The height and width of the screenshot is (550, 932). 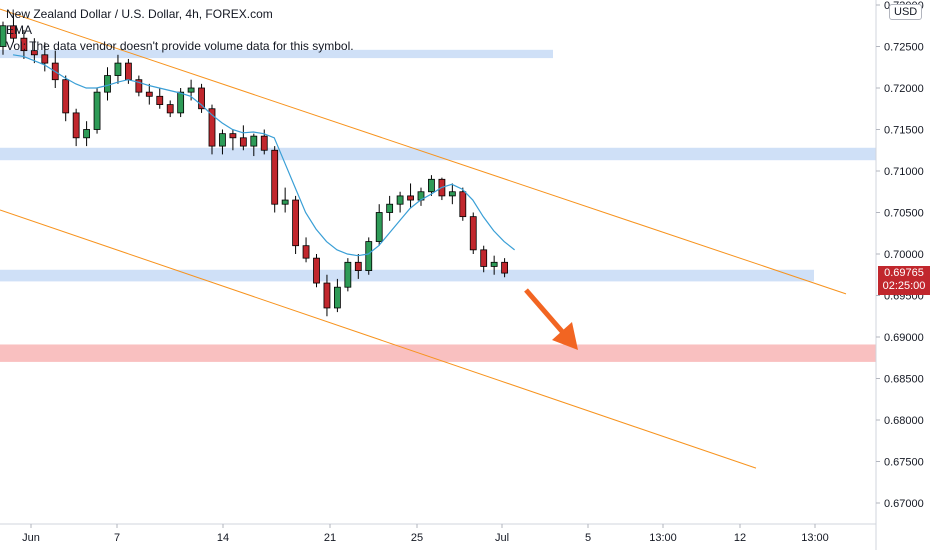 I want to click on price-tick-label: 0.69000, so click(x=904, y=338).